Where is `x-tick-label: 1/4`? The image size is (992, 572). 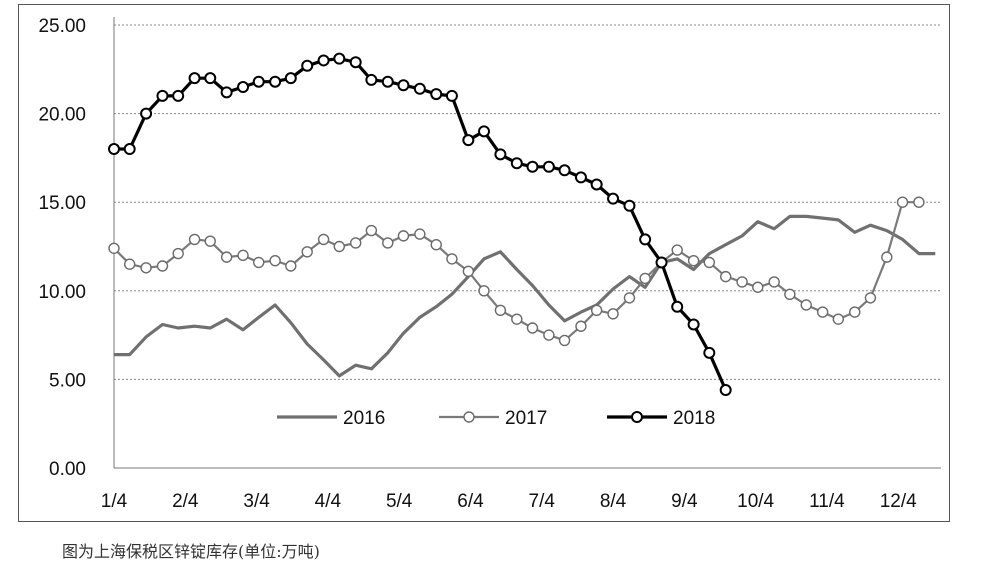
x-tick-label: 1/4 is located at coordinates (114, 501).